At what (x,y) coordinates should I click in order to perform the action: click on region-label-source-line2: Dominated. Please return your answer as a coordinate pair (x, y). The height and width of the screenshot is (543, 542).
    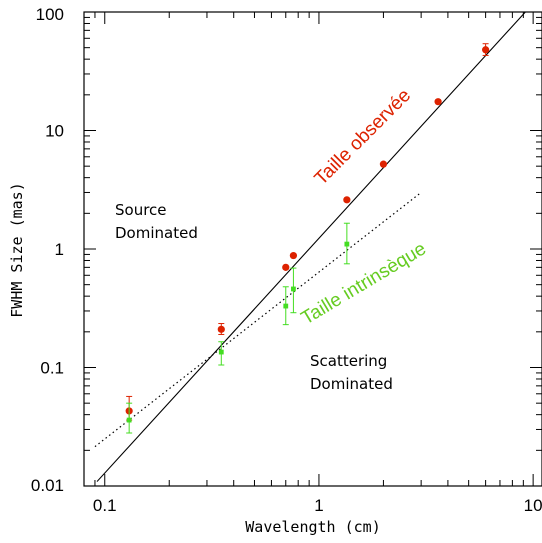
    Looking at the image, I should click on (156, 233).